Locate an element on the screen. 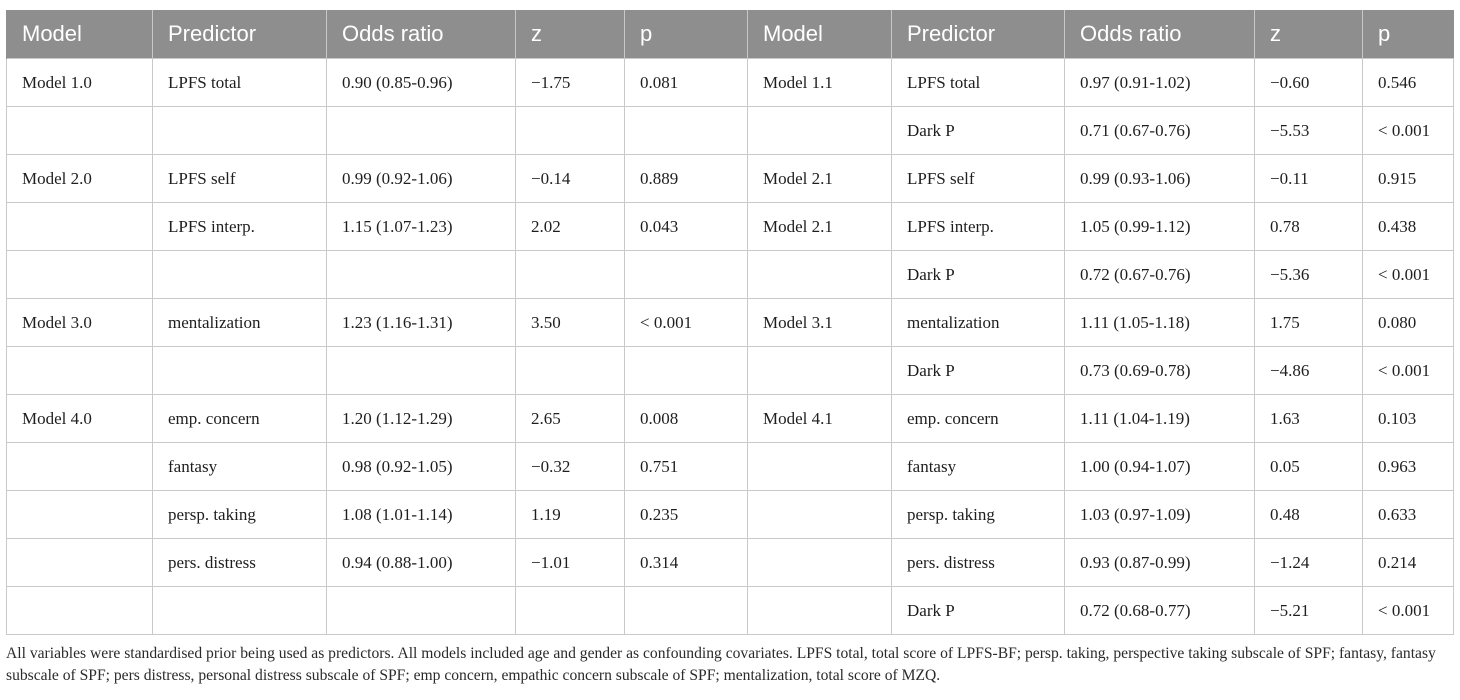  cell-z-right: 0.78 is located at coordinates (1308, 226).